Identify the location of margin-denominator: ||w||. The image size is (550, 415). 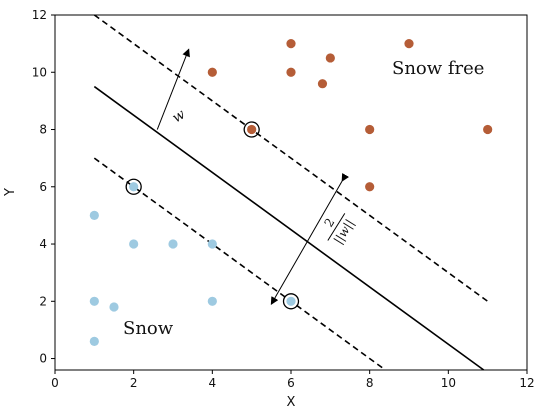
(344, 232).